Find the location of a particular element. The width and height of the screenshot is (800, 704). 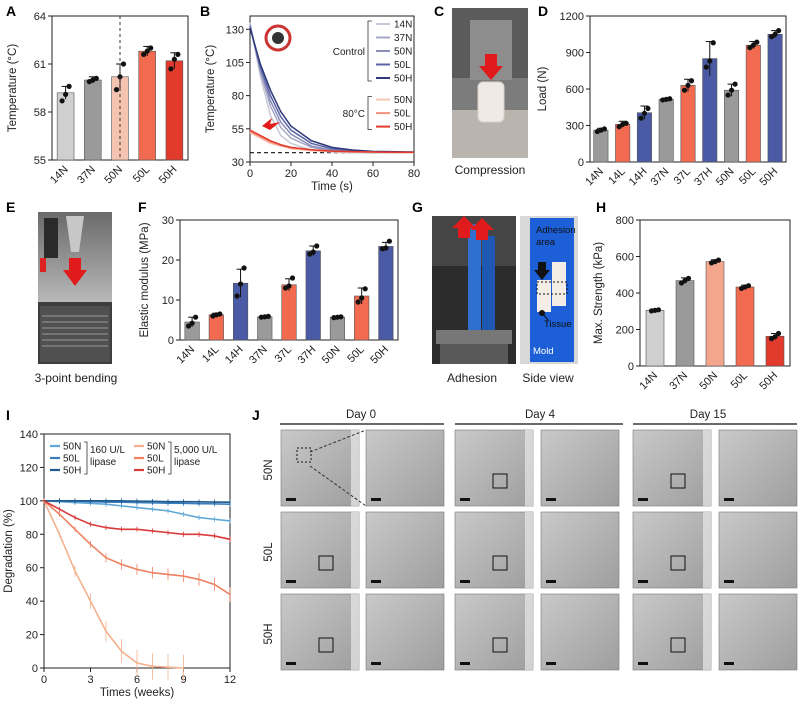

H-xtick-label: 50L is located at coordinates (739, 380).